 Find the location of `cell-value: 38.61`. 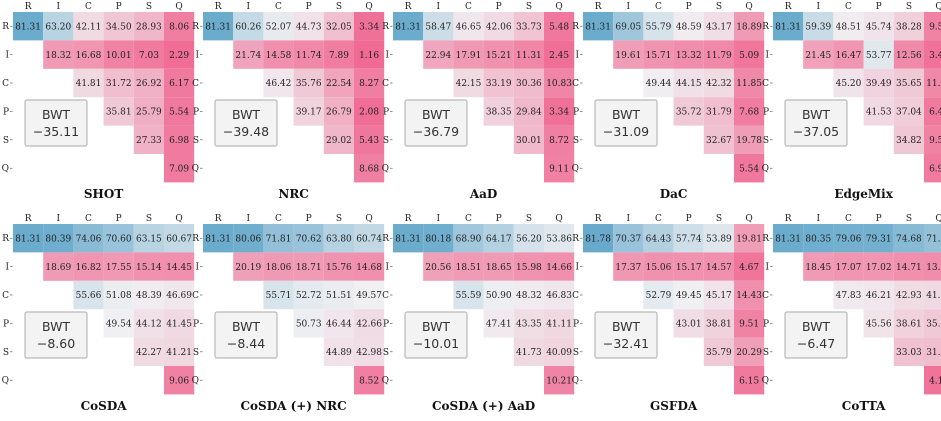

cell-value: 38.61 is located at coordinates (909, 325).